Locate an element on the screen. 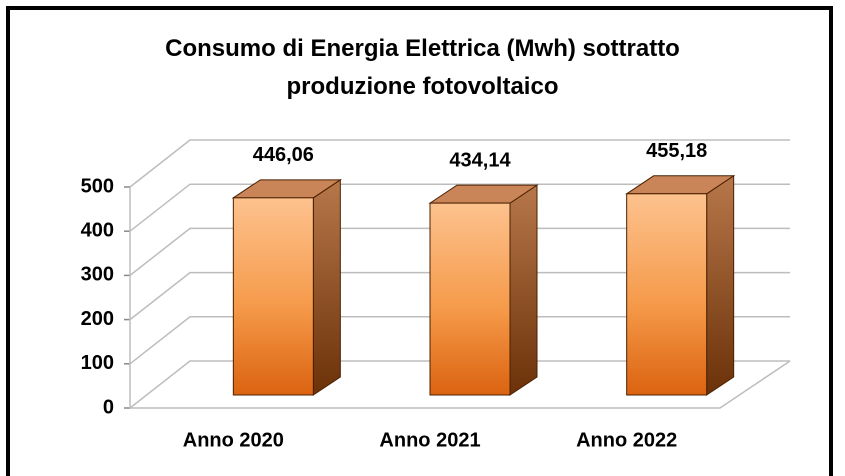 The width and height of the screenshot is (845, 476). y-tick-label: 200 is located at coordinates (97, 319).